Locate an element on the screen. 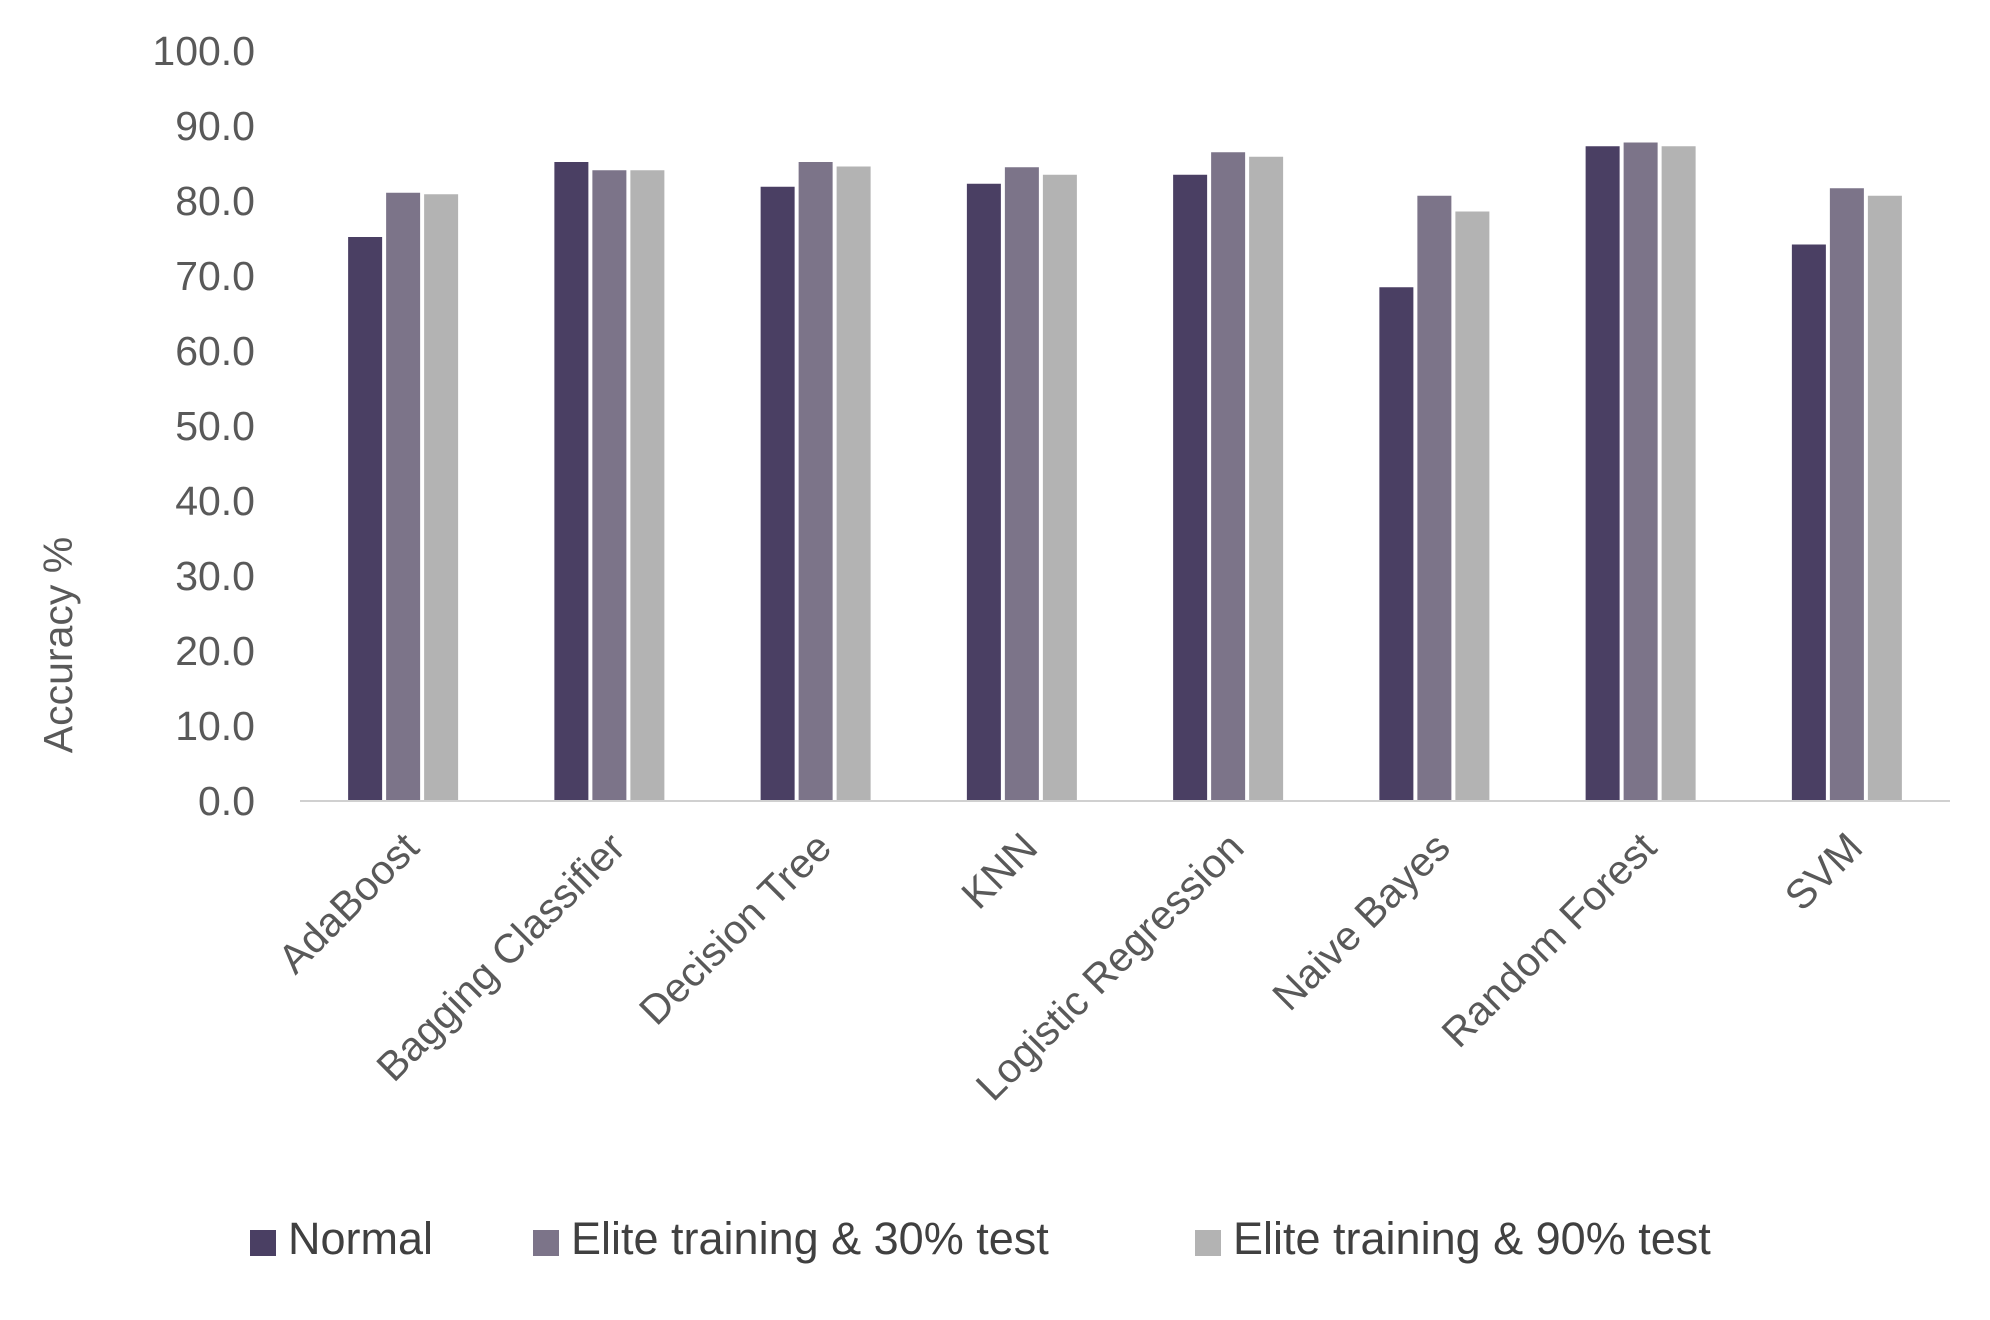 The height and width of the screenshot is (1320, 1990). y-tick-label: 70.0 is located at coordinates (215, 276).